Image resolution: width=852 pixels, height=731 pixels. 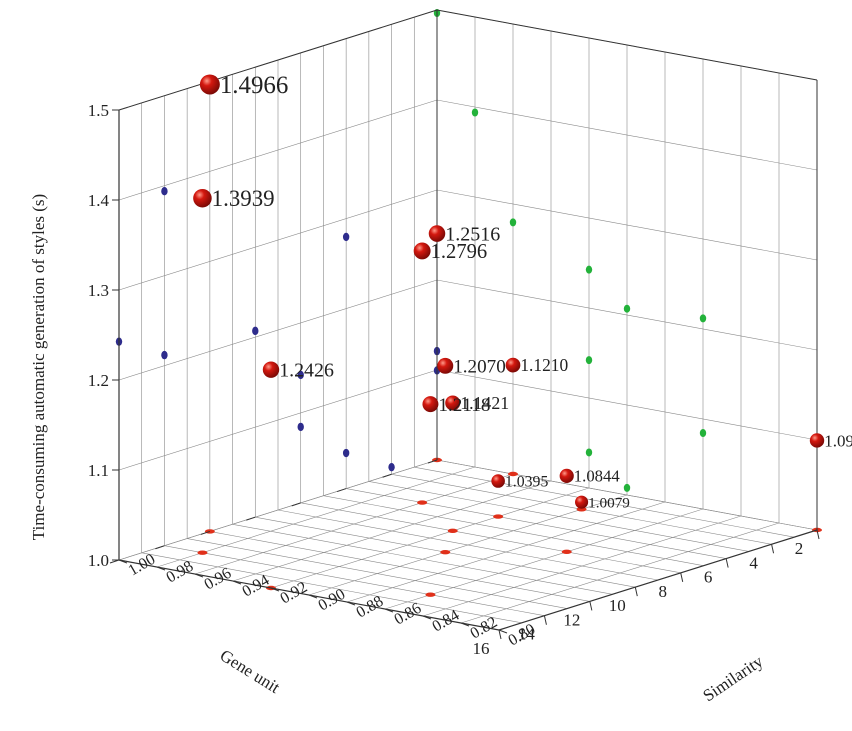 What do you see at coordinates (544, 365) in the screenshot?
I see `data-label: 1.1210` at bounding box center [544, 365].